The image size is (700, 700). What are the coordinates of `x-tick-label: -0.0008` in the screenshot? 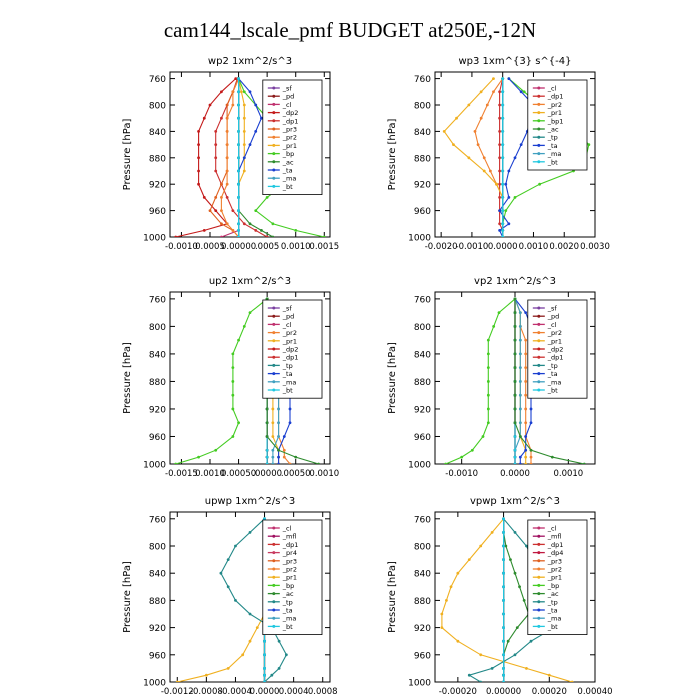 It's located at (206, 692).